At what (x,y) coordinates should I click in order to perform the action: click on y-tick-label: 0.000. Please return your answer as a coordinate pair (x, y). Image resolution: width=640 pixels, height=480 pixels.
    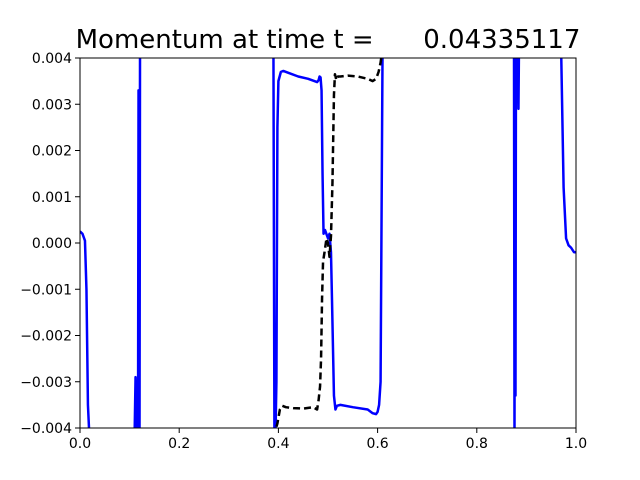
    Looking at the image, I should click on (52, 244).